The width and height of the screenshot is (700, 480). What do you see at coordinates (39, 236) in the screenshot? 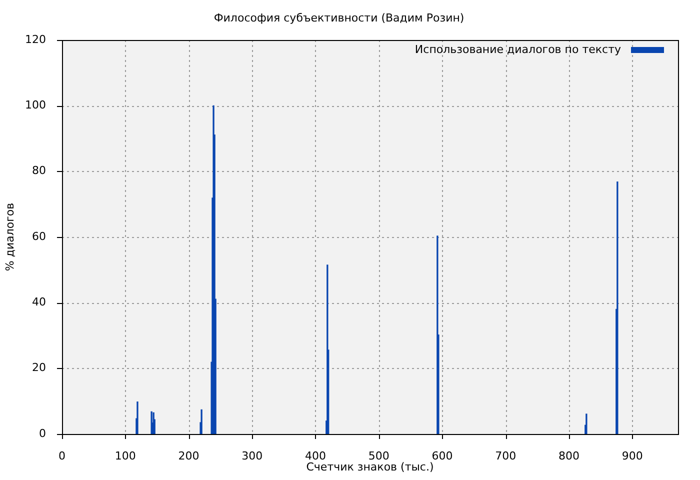
I see `y-tick-label: 60` at bounding box center [39, 236].